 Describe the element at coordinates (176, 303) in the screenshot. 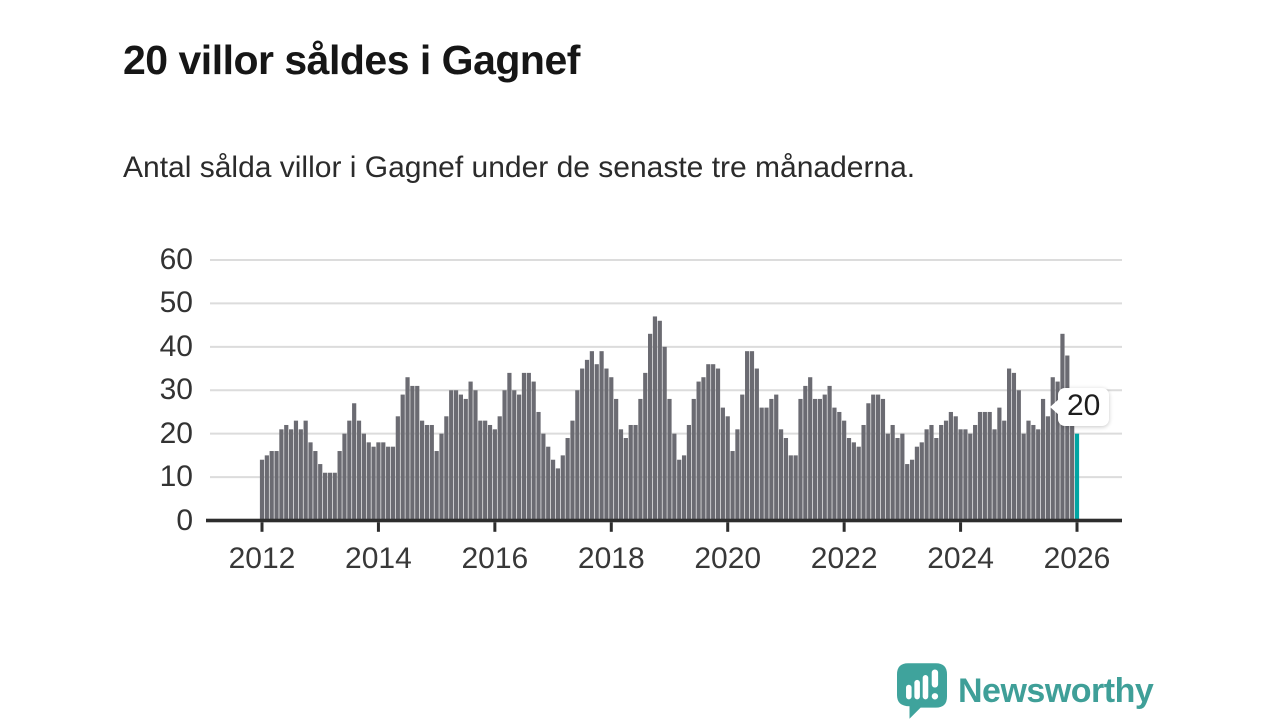

I see `y-axis-label: 50` at that location.